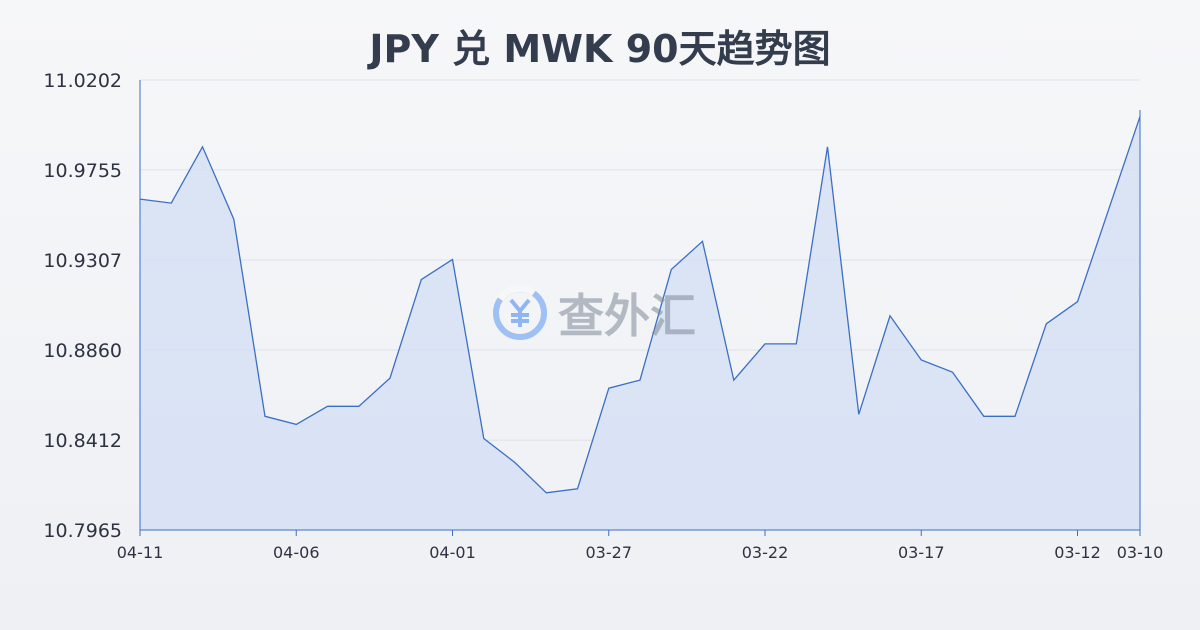 Image resolution: width=1200 pixels, height=630 pixels. I want to click on x-tick-label: 03-27, so click(609, 552).